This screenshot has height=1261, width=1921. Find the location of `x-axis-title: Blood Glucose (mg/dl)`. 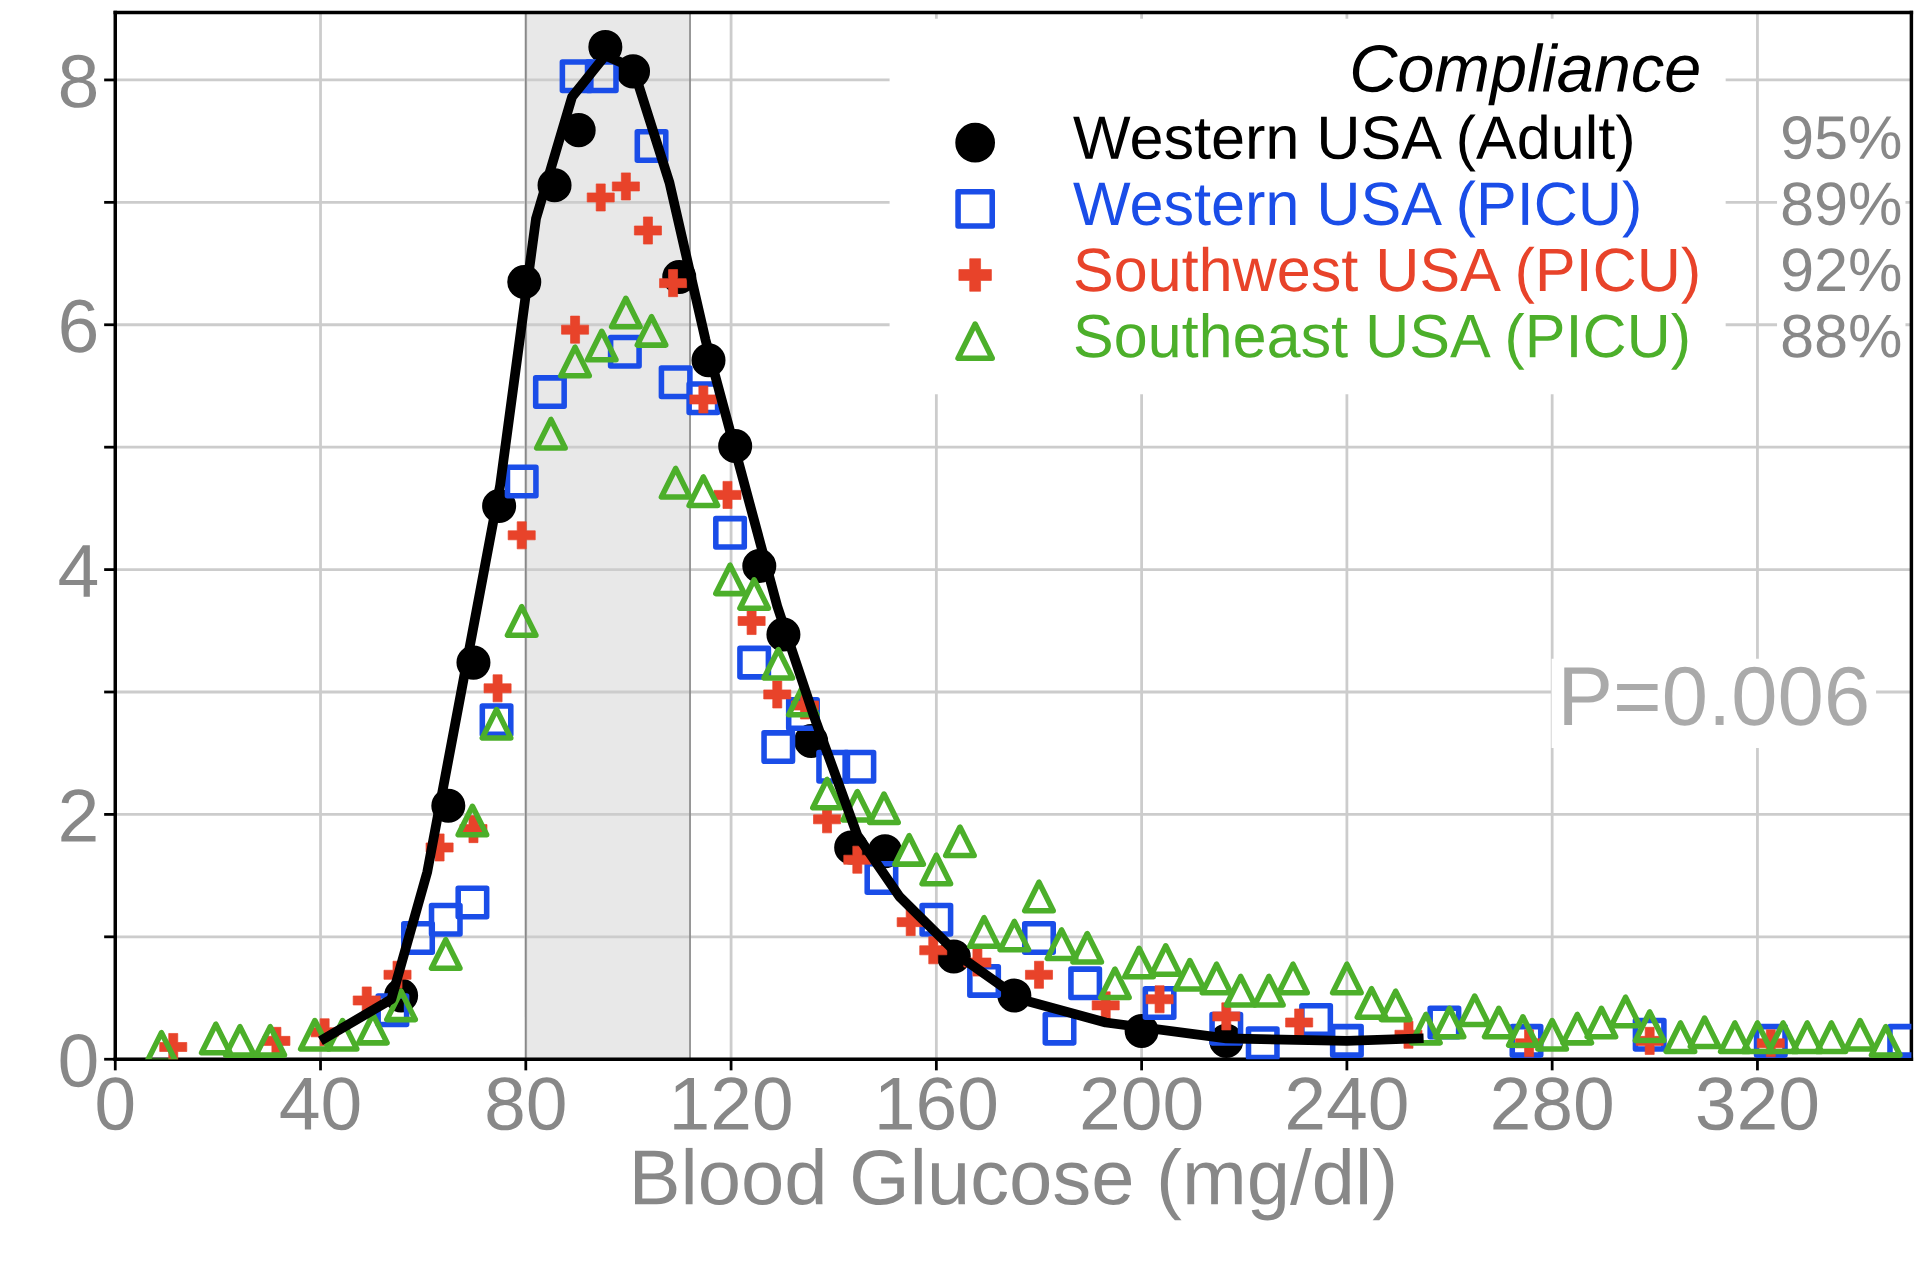

x-axis-title: Blood Glucose (mg/dl) is located at coordinates (1014, 1184).